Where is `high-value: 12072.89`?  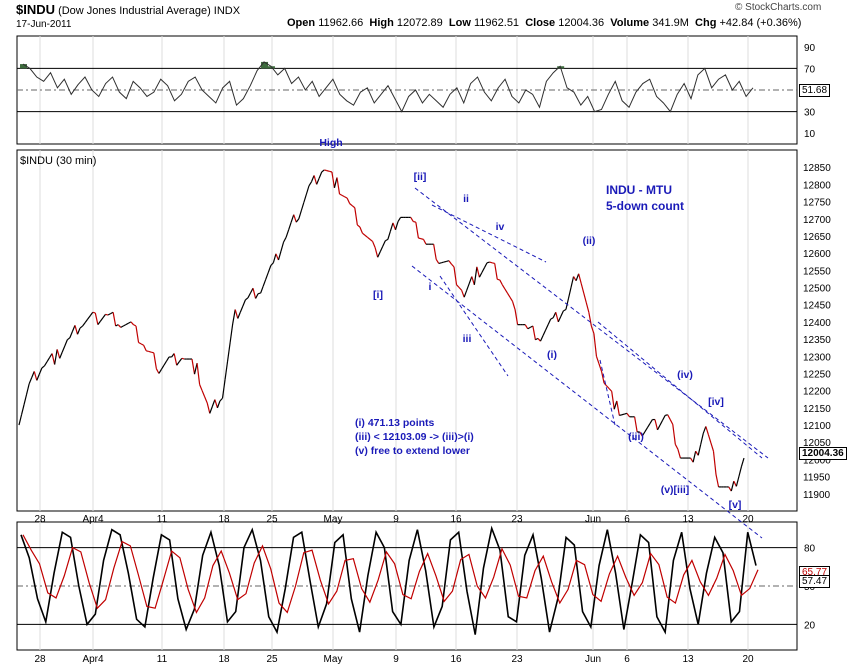
high-value: 12072.89 is located at coordinates (419, 23).